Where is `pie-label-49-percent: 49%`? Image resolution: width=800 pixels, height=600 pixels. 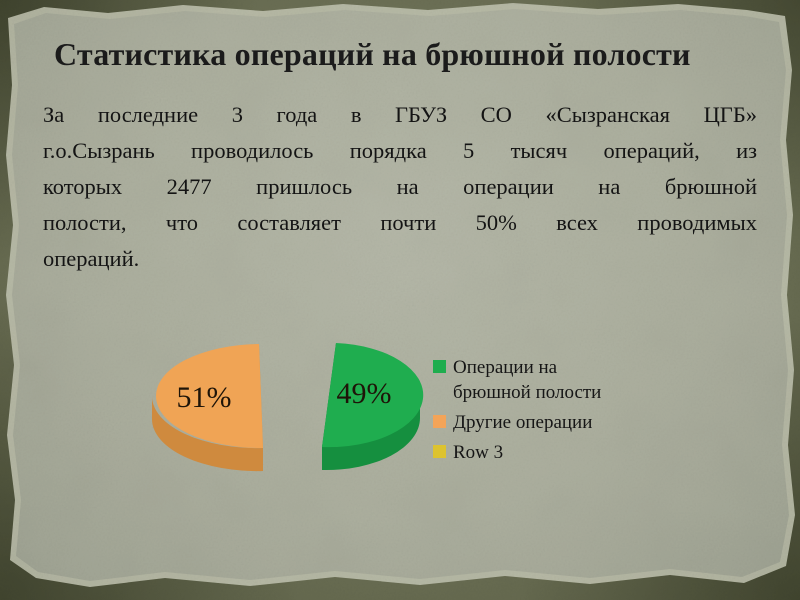 pie-label-49-percent: 49% is located at coordinates (364, 393).